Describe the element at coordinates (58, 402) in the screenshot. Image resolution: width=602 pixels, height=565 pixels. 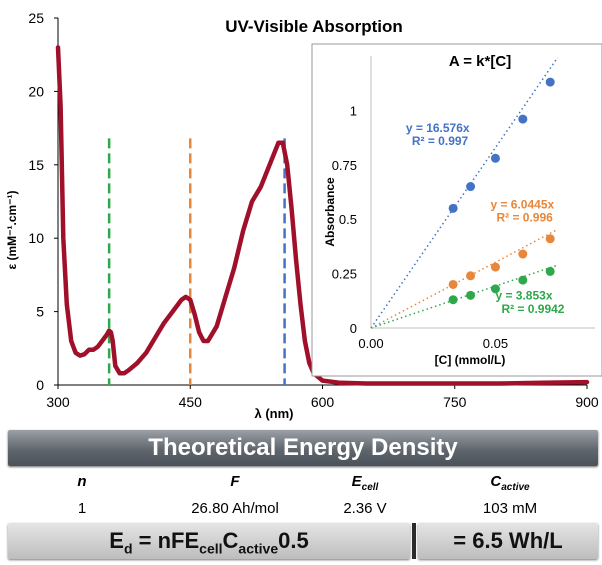
I see `main-x-tick-label: 300` at that location.